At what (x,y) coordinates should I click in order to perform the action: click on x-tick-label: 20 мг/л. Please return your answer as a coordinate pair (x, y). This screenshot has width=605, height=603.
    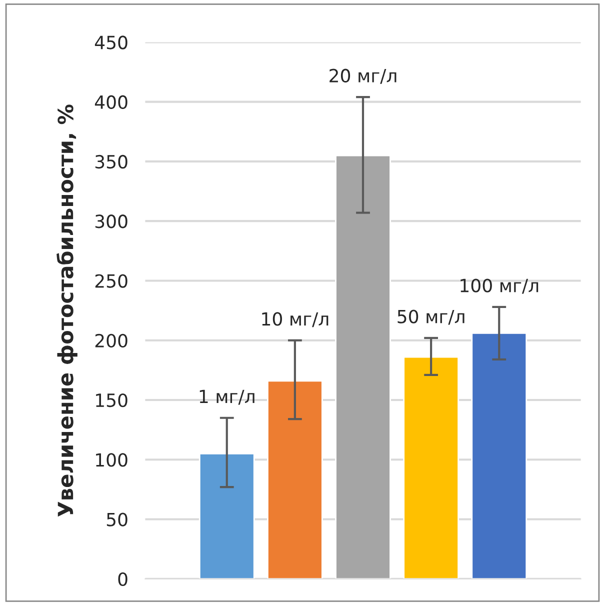
    Looking at the image, I should click on (363, 76).